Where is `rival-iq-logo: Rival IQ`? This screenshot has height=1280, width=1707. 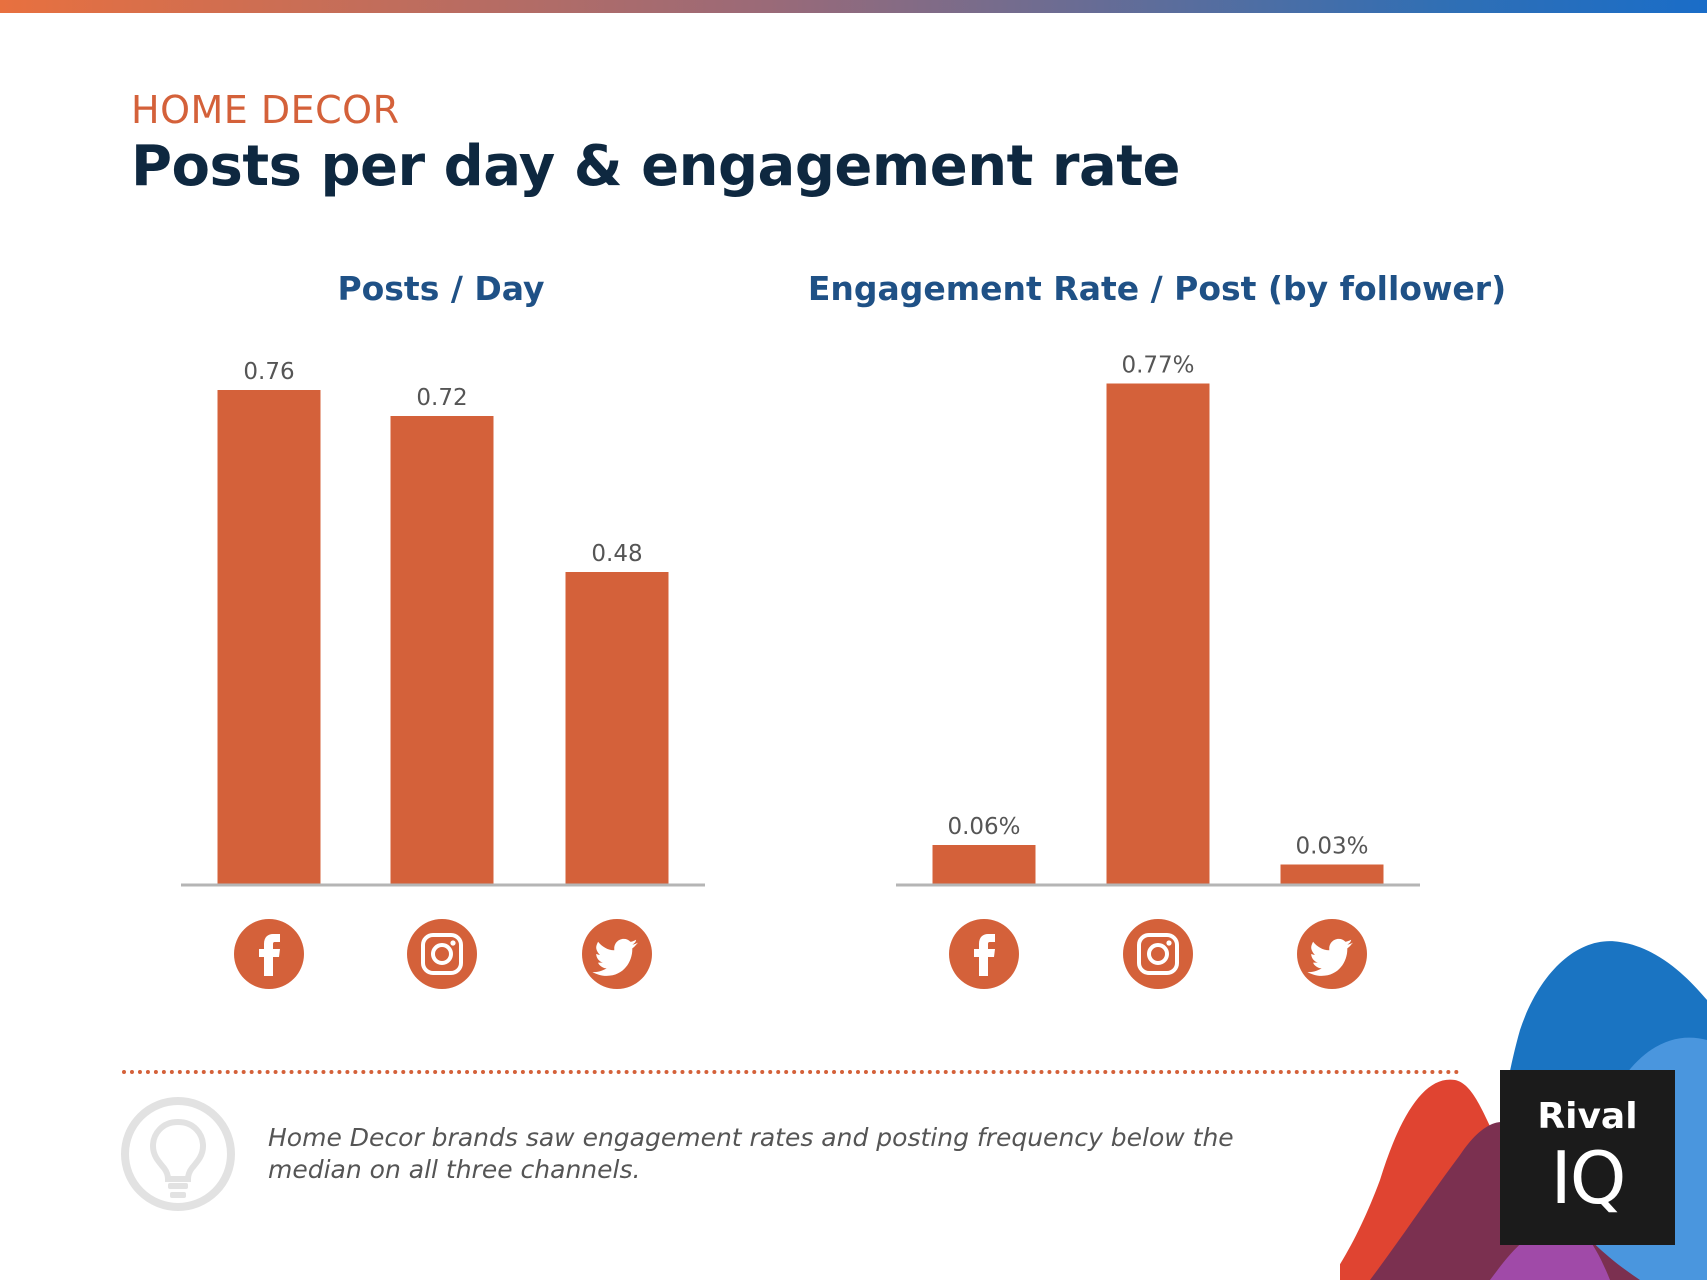
rival-iq-logo: Rival IQ is located at coordinates (1587, 1157).